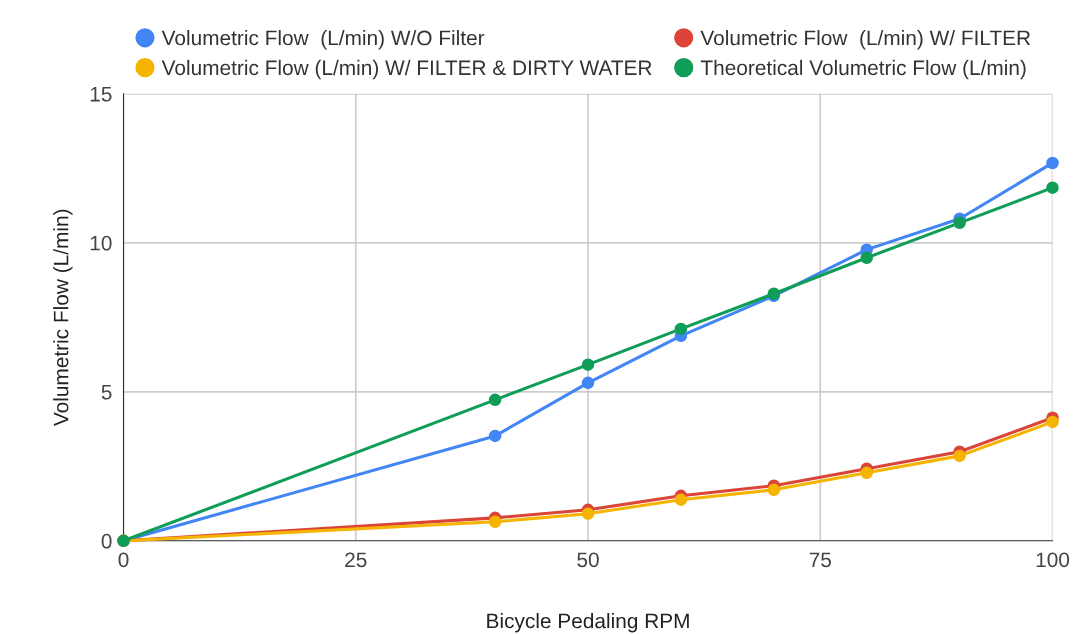  Describe the element at coordinates (323, 39) in the screenshot. I see `legend-label: Volumetric Flow (L/min) W/O Filter` at that location.